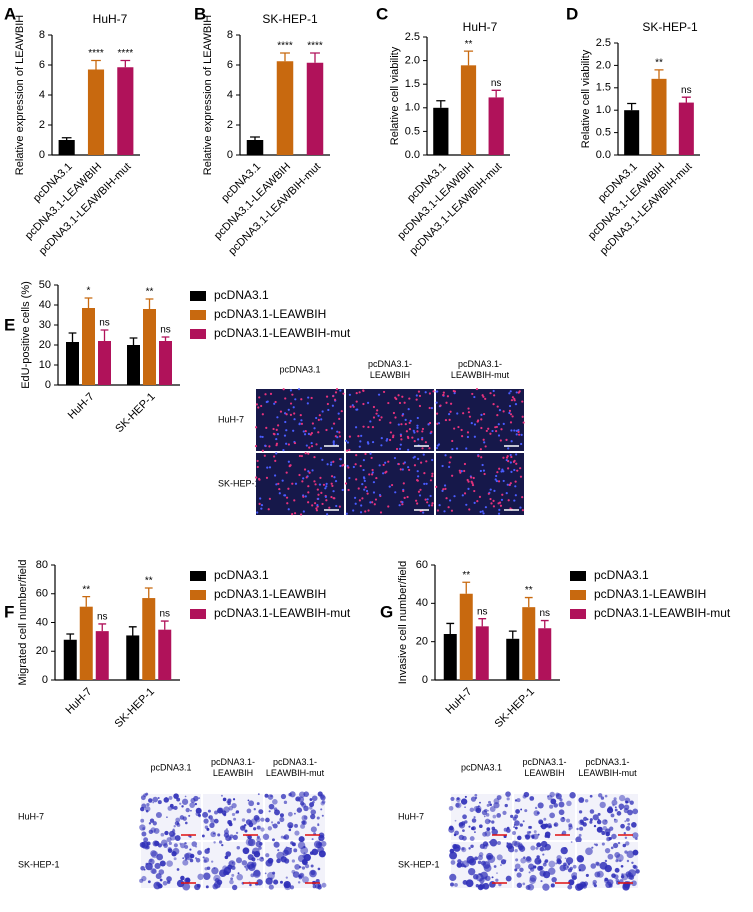 The height and width of the screenshot is (912, 753). What do you see at coordinates (422, 565) in the screenshot?
I see `y-tick-label: 60` at bounding box center [422, 565].